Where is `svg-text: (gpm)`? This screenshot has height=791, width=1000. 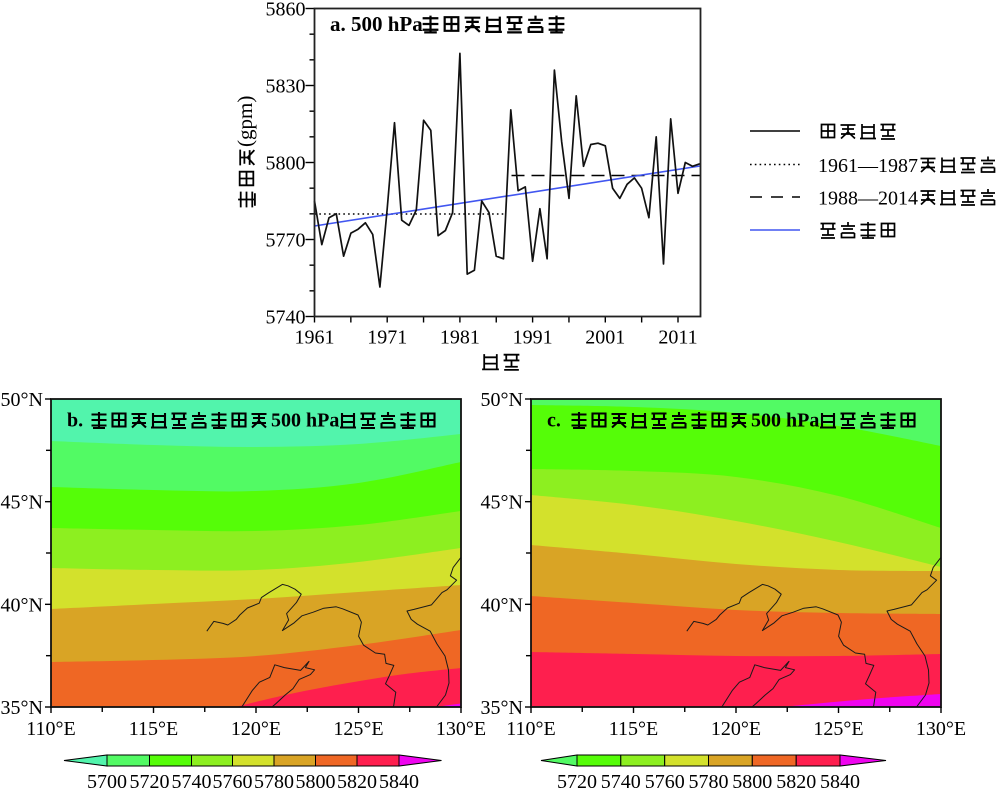 svg-text: (gpm) is located at coordinates (245, 121).